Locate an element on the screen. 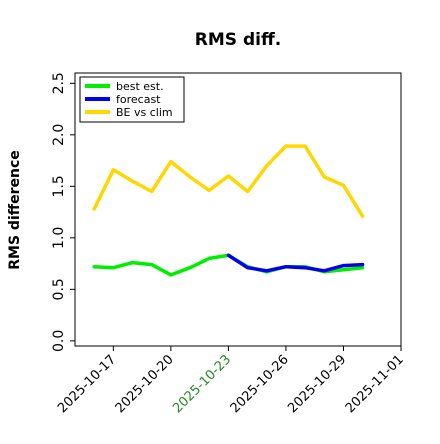 This screenshot has height=444, width=440. y-tick-label-1: 0.5 is located at coordinates (59, 289).